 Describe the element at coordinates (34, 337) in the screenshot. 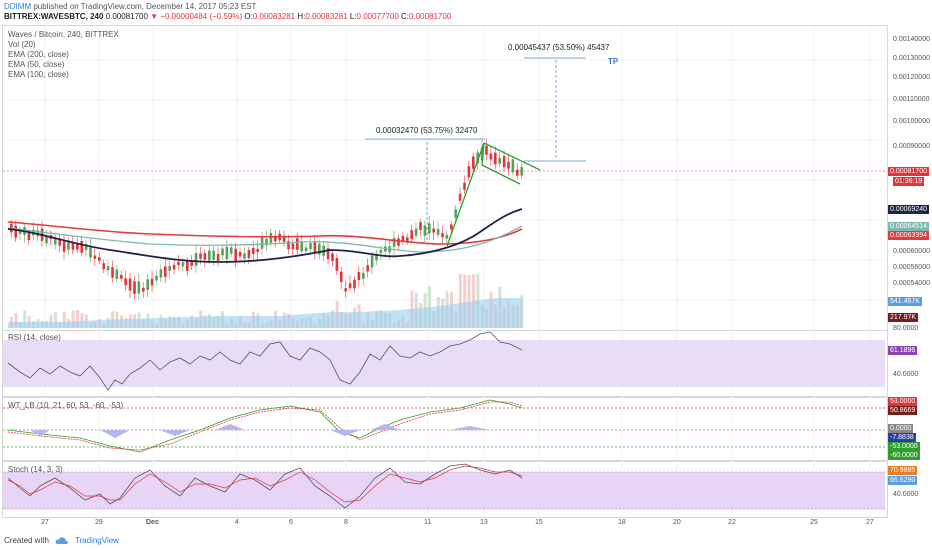

I see `rsi-label: RSI (14, close)` at that location.